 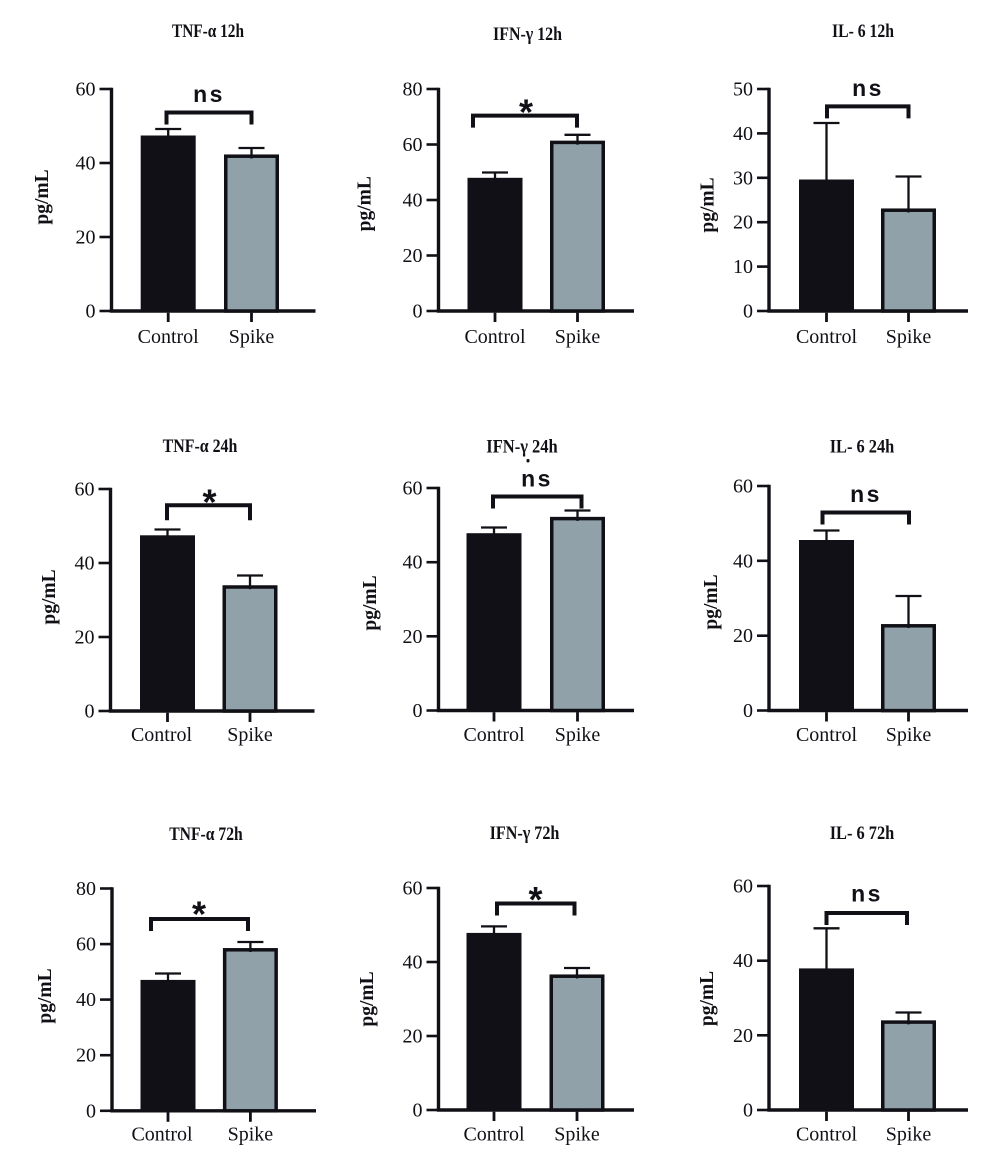 What do you see at coordinates (743, 267) in the screenshot?
I see `svg-text: 10` at bounding box center [743, 267].